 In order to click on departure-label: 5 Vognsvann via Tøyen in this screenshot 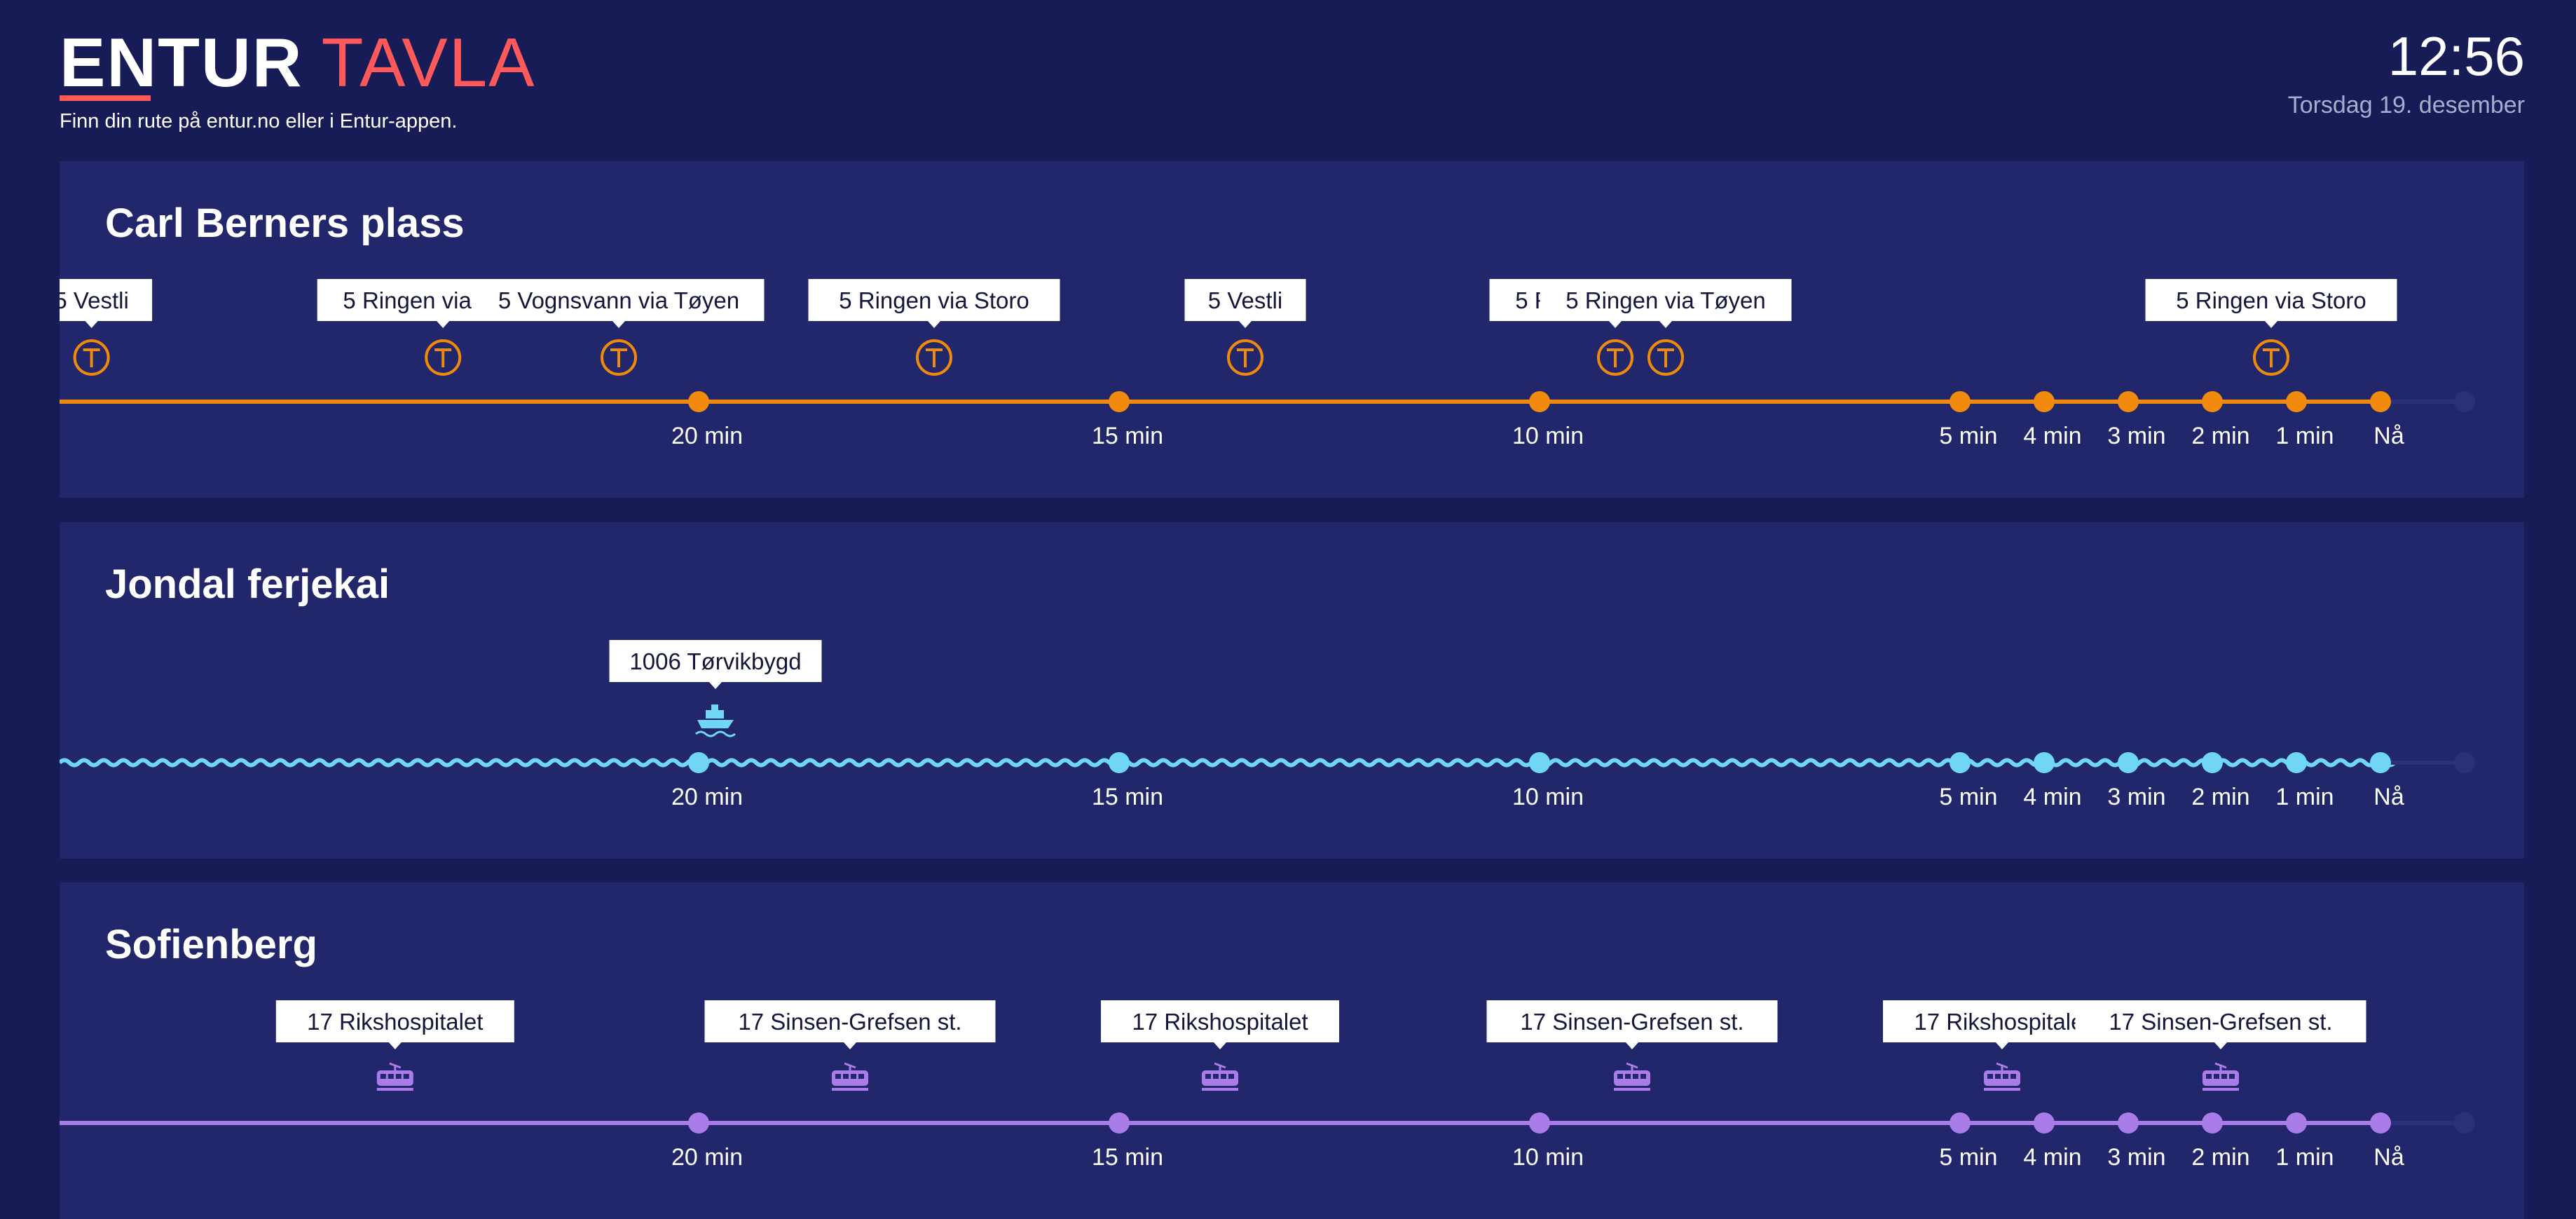, I will do `click(618, 300)`.